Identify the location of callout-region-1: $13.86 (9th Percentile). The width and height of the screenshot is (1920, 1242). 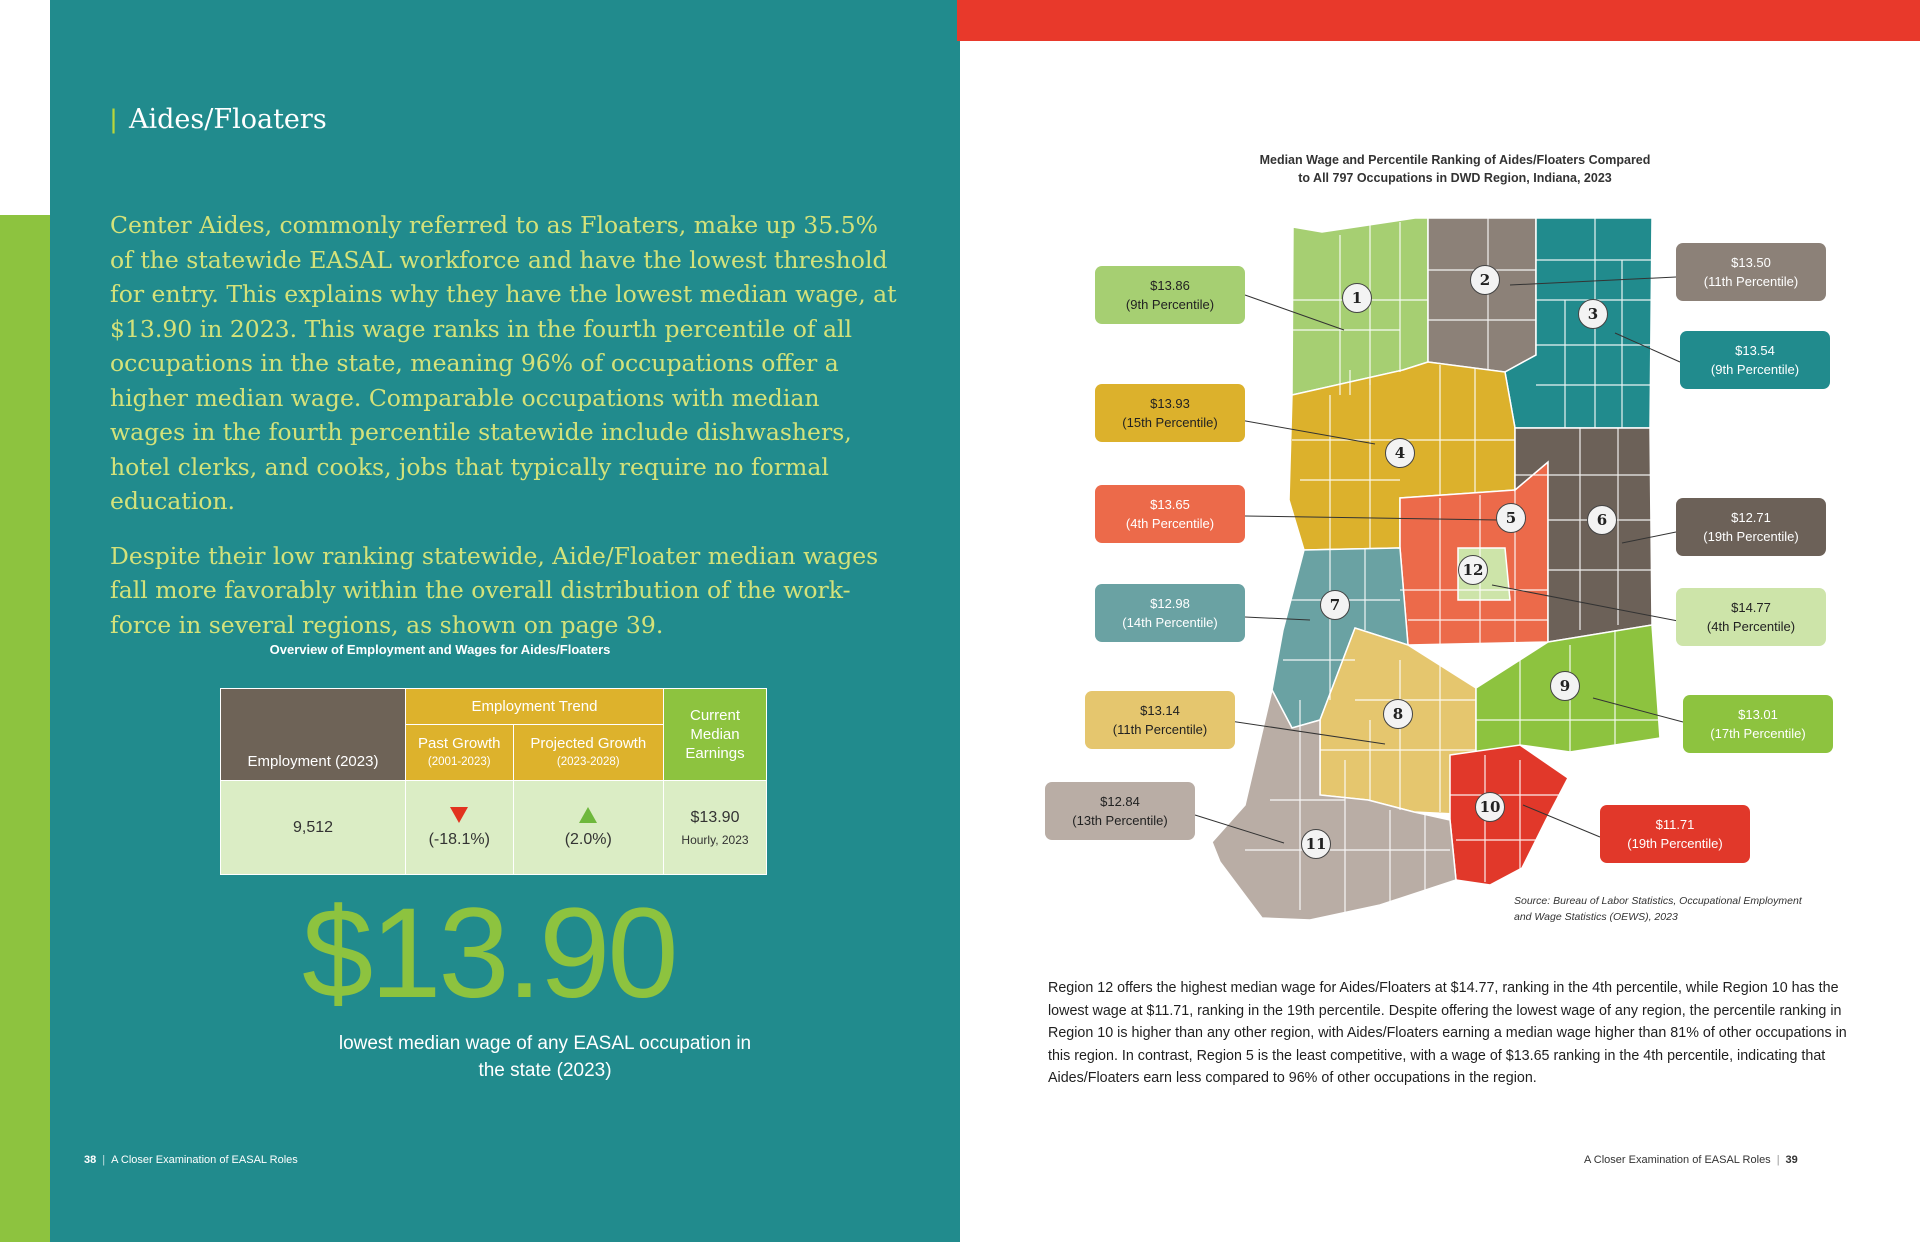
(1170, 295).